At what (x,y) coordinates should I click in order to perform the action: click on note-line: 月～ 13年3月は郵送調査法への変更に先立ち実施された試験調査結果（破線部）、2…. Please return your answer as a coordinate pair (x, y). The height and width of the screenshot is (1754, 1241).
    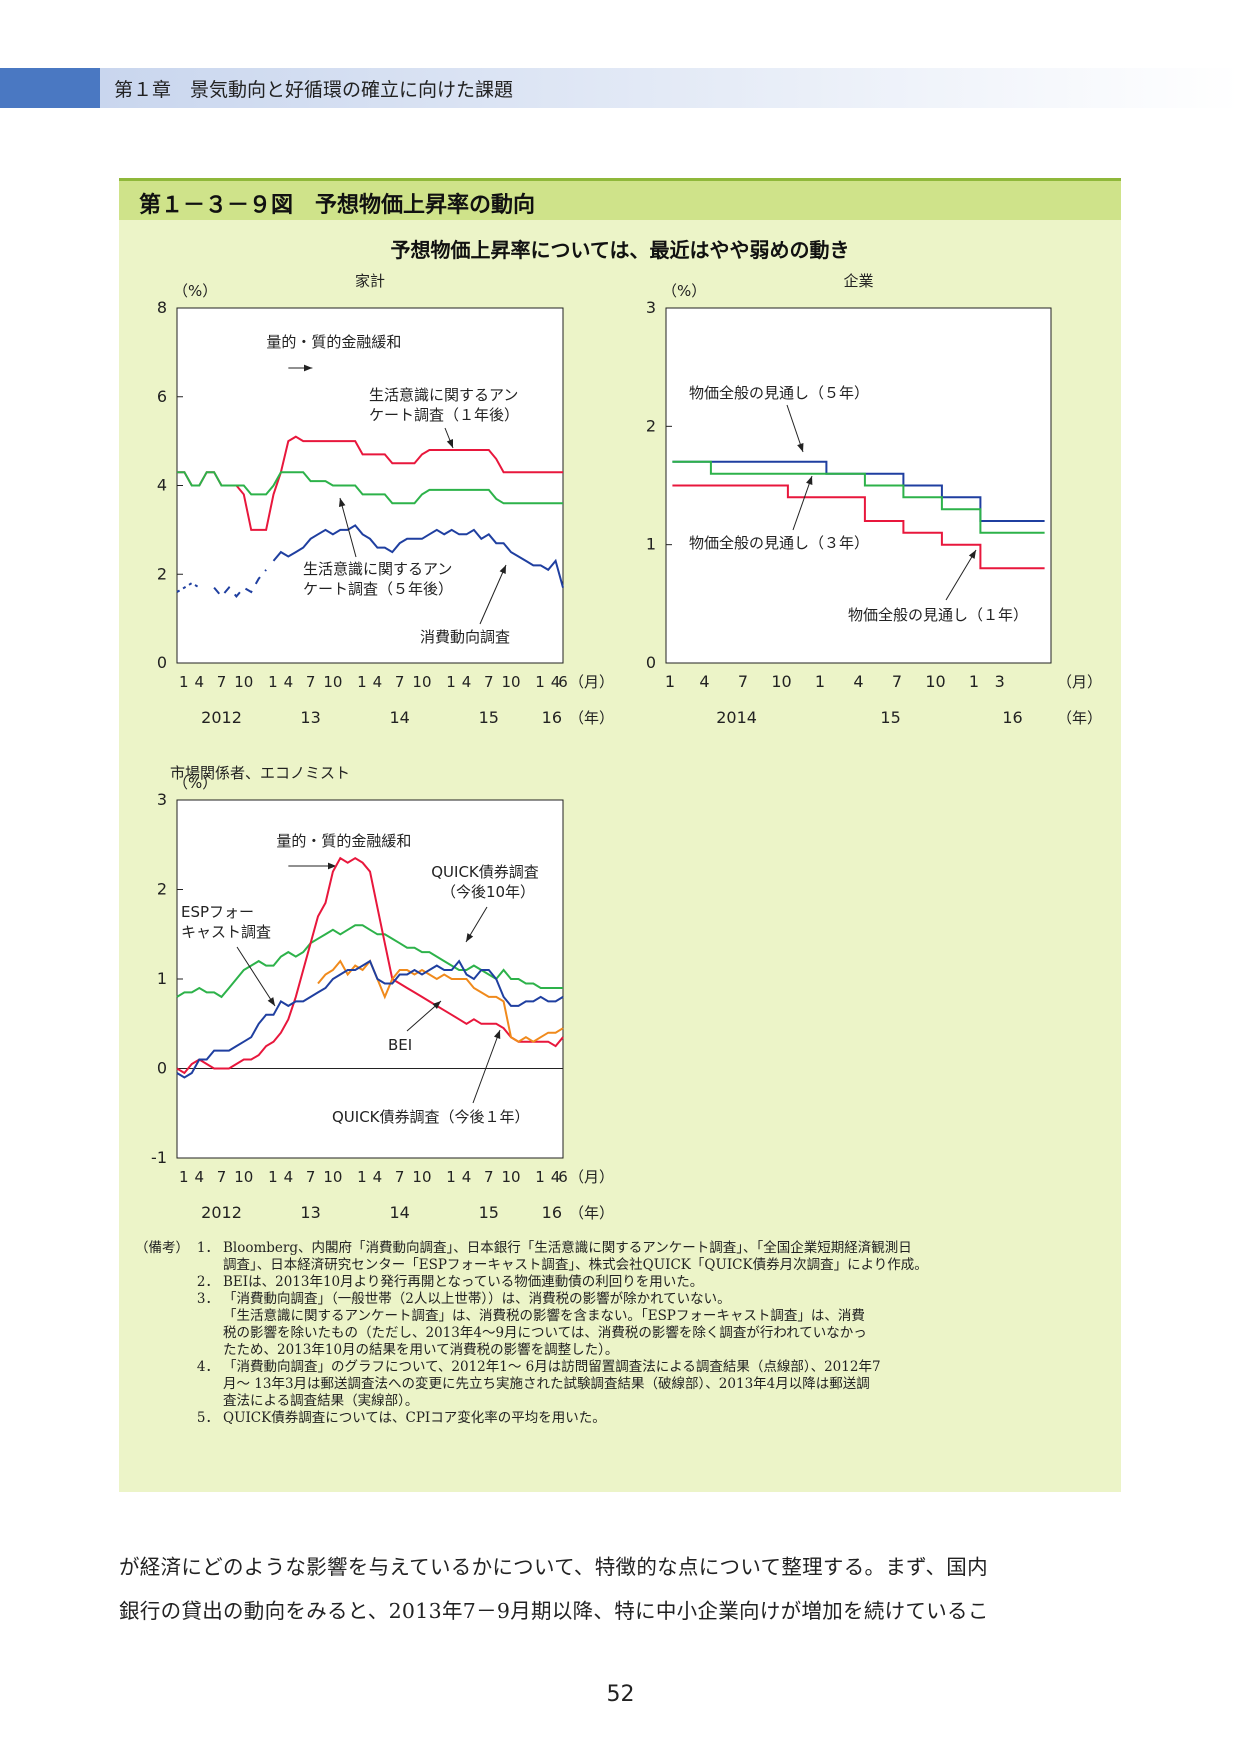
    Looking at the image, I should click on (546, 1384).